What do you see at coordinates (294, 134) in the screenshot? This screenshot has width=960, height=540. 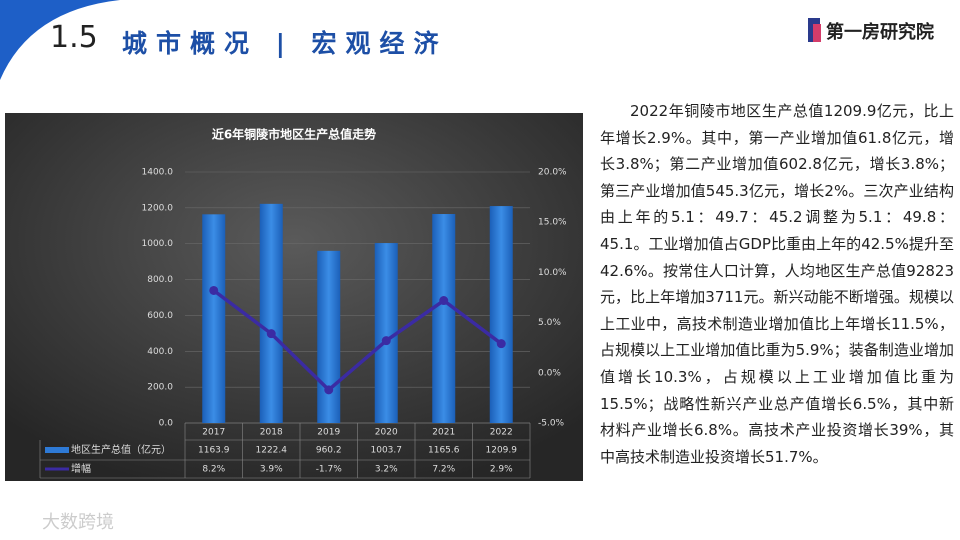 I see `chart-title: 近6年铜陵市地区生产总值走势` at bounding box center [294, 134].